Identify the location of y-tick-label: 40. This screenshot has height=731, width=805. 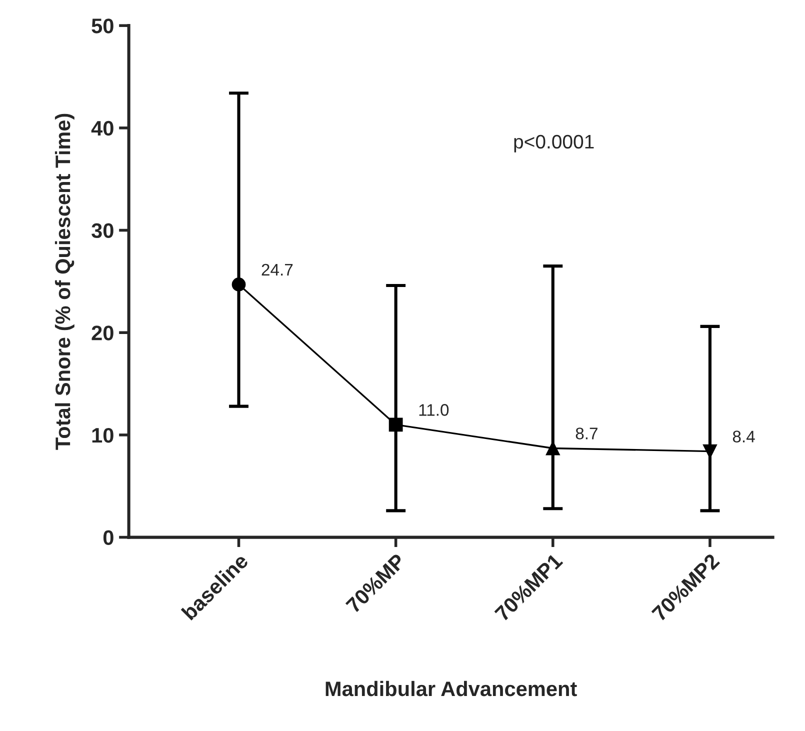
(102, 128).